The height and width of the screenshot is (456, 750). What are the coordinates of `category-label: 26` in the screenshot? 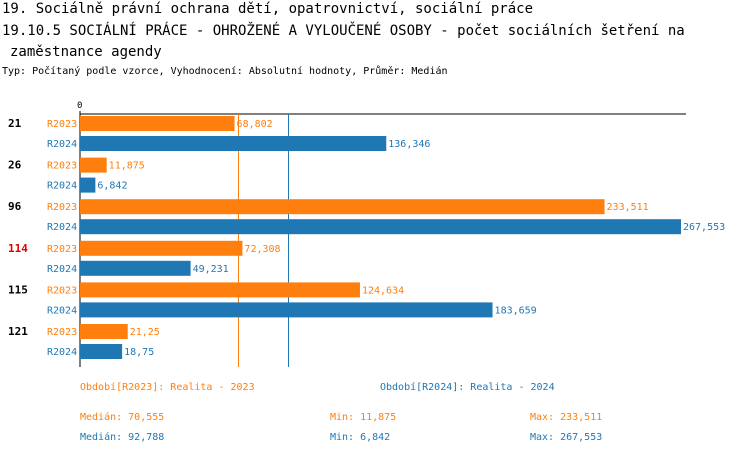 It's located at (15, 165).